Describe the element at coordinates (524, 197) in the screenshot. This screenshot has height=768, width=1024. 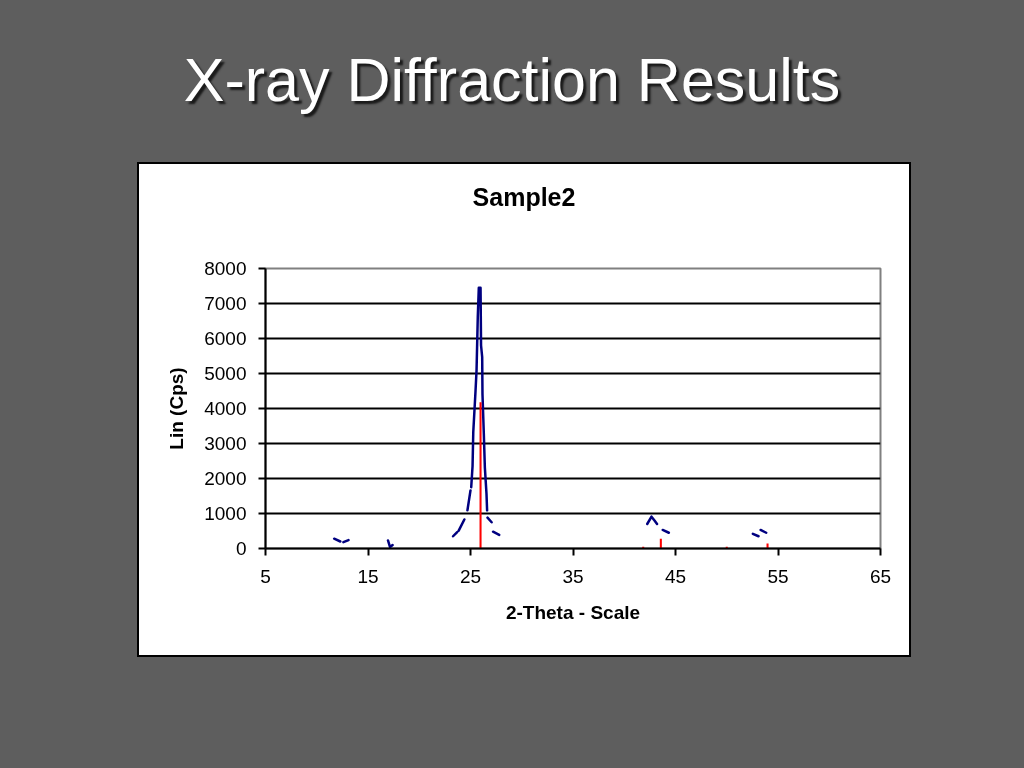
I see `chart-subtitle: Sample2` at that location.